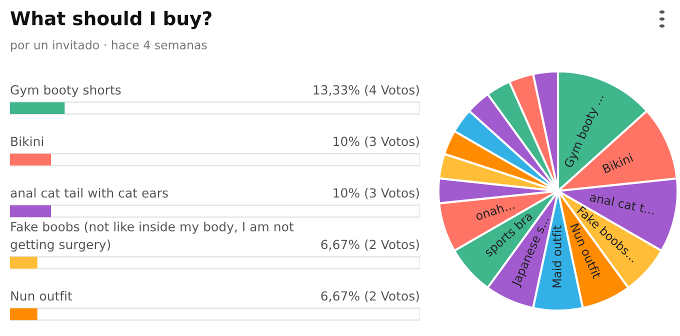  I want to click on y-tick-label: anal cat tail with cat ears, so click(89, 193).